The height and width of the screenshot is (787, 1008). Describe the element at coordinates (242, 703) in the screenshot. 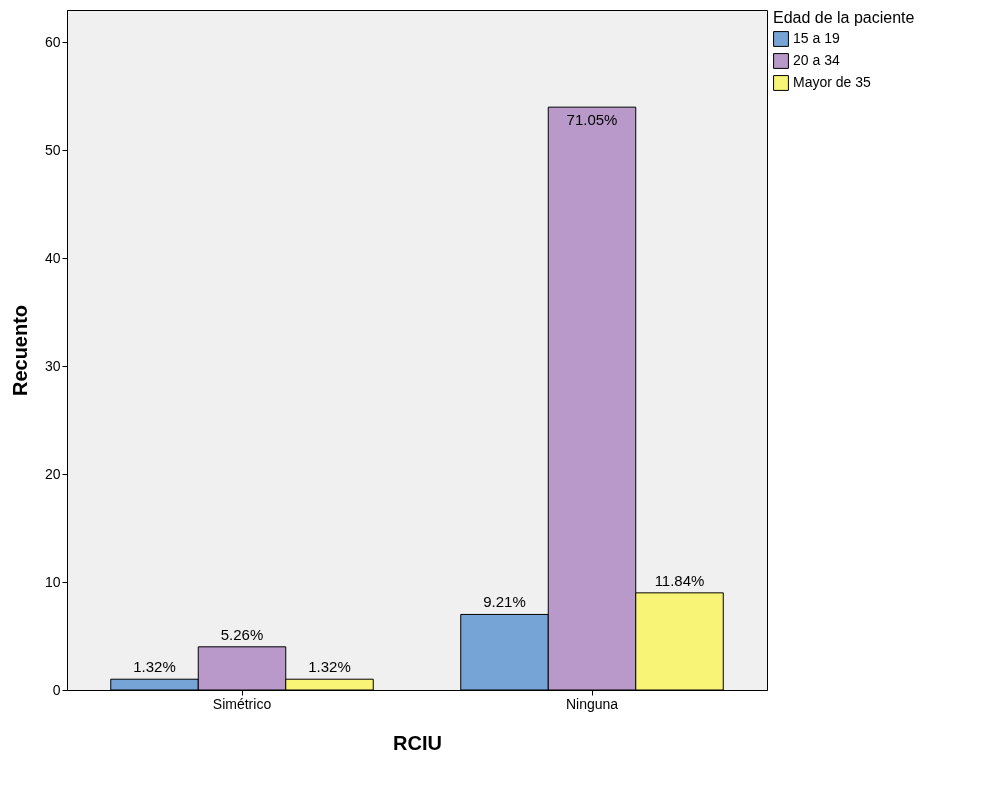

I see `x-tick-label: Simétrico` at that location.